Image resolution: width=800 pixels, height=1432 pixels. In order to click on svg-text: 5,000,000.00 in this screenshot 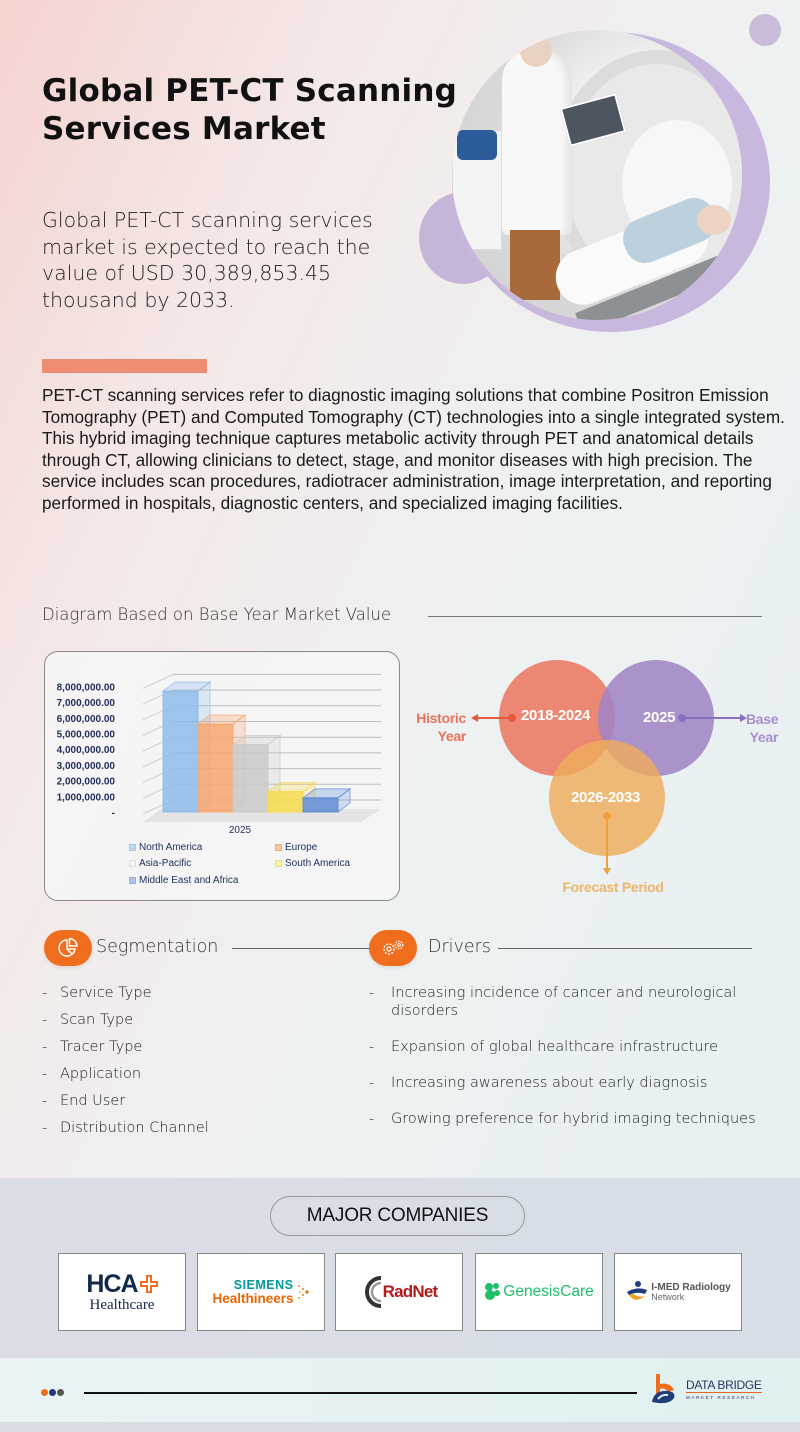, I will do `click(86, 735)`.